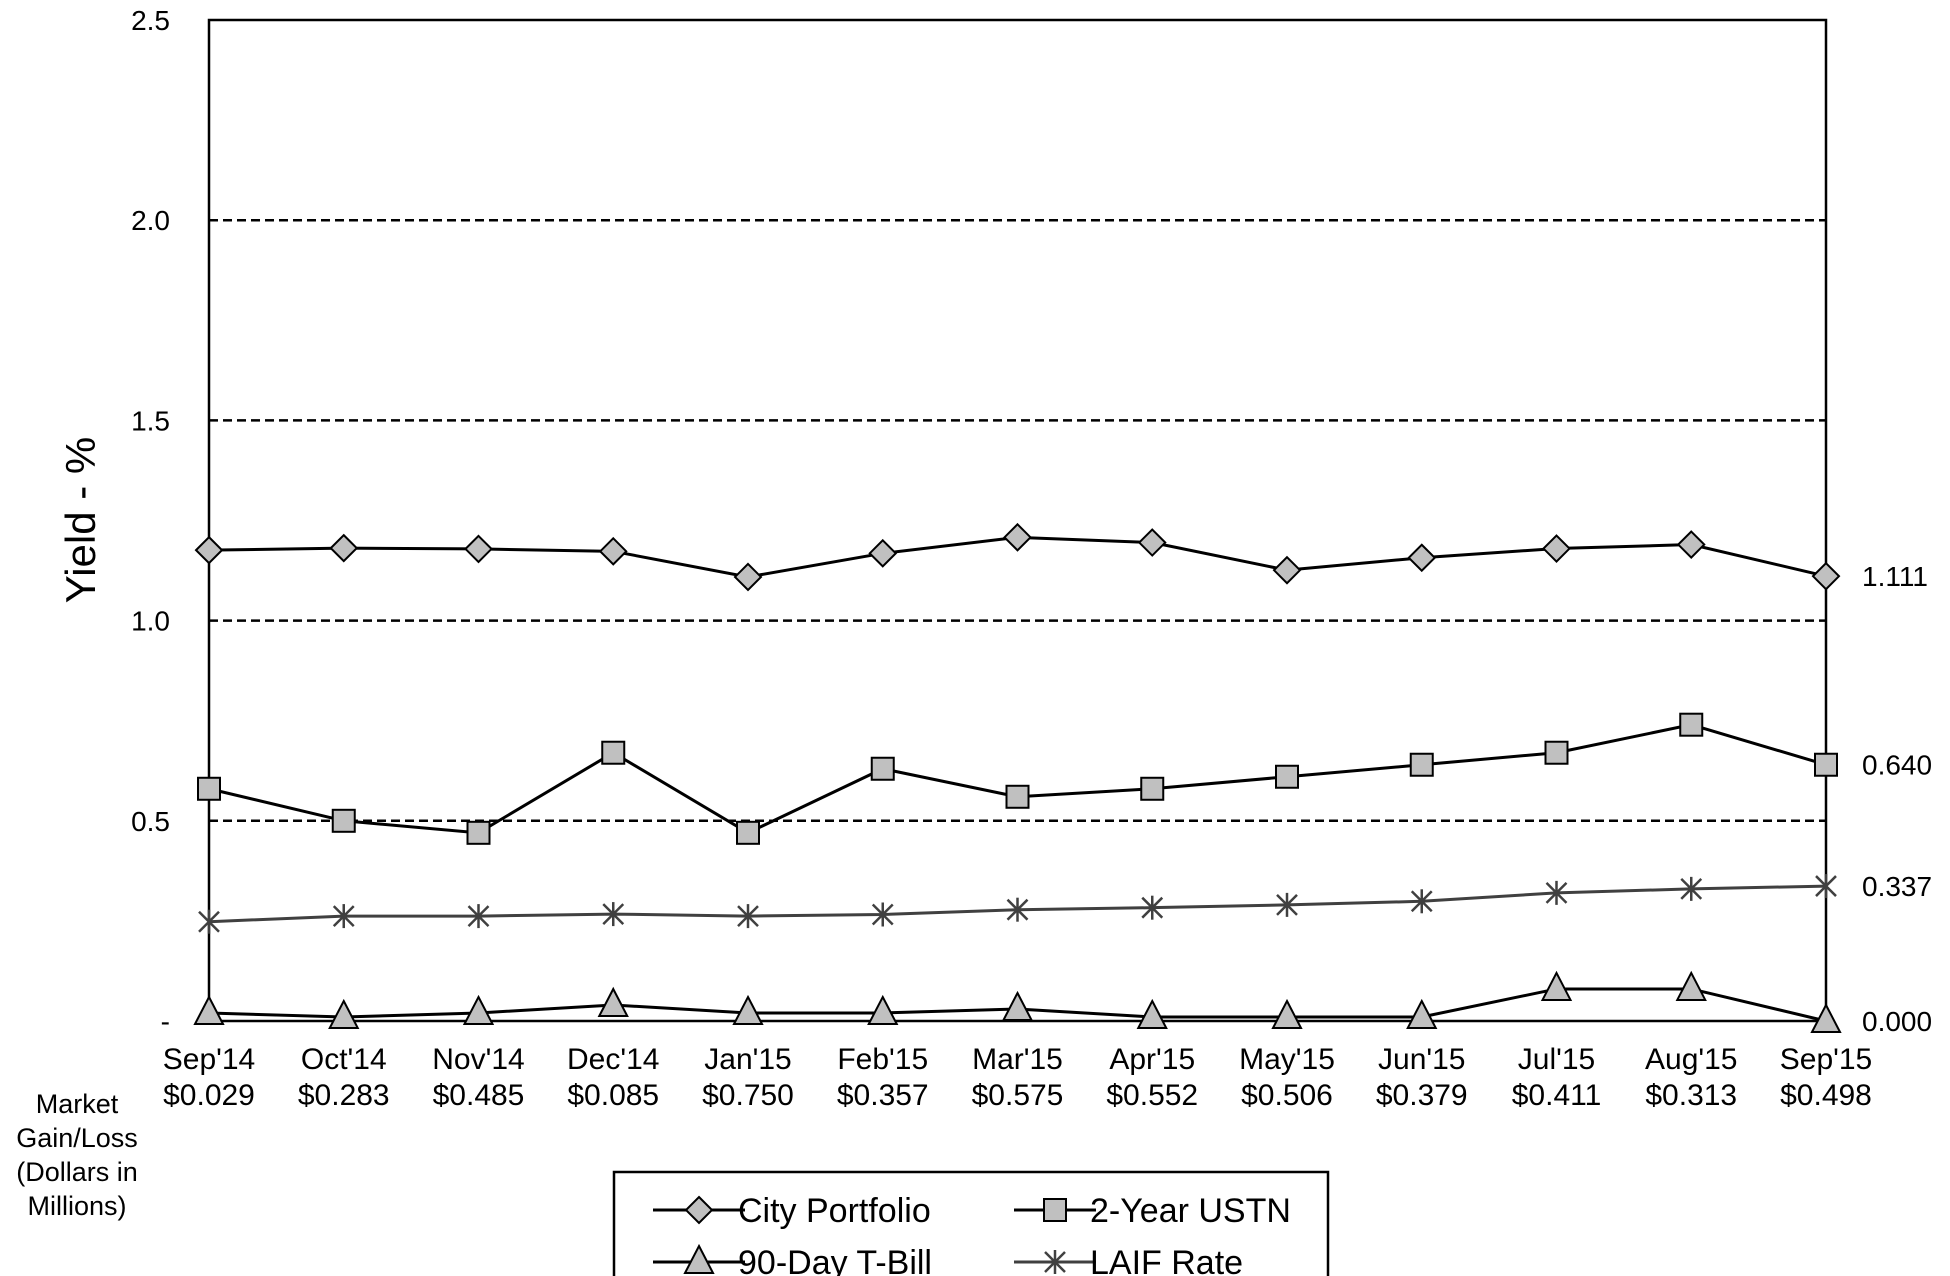 The width and height of the screenshot is (1950, 1276). What do you see at coordinates (165, 1021) in the screenshot?
I see `y-tick-label: -` at bounding box center [165, 1021].